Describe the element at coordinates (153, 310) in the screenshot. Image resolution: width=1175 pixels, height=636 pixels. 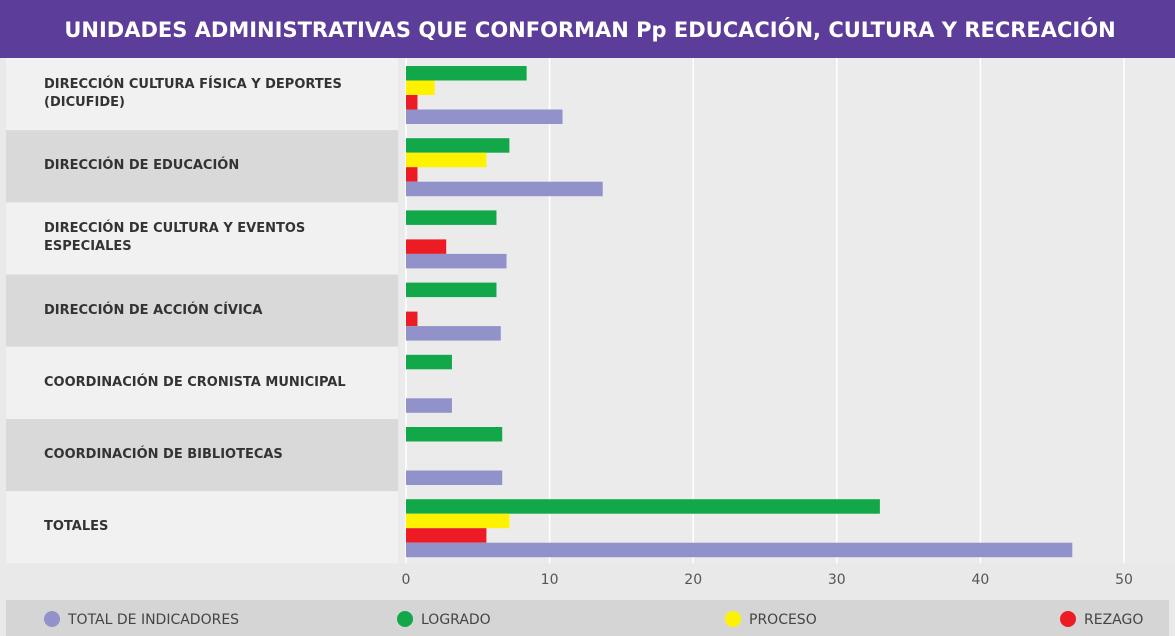
I see `category-label: DIRECCIÓN DE ACCIÓN CÍVICA` at that location.